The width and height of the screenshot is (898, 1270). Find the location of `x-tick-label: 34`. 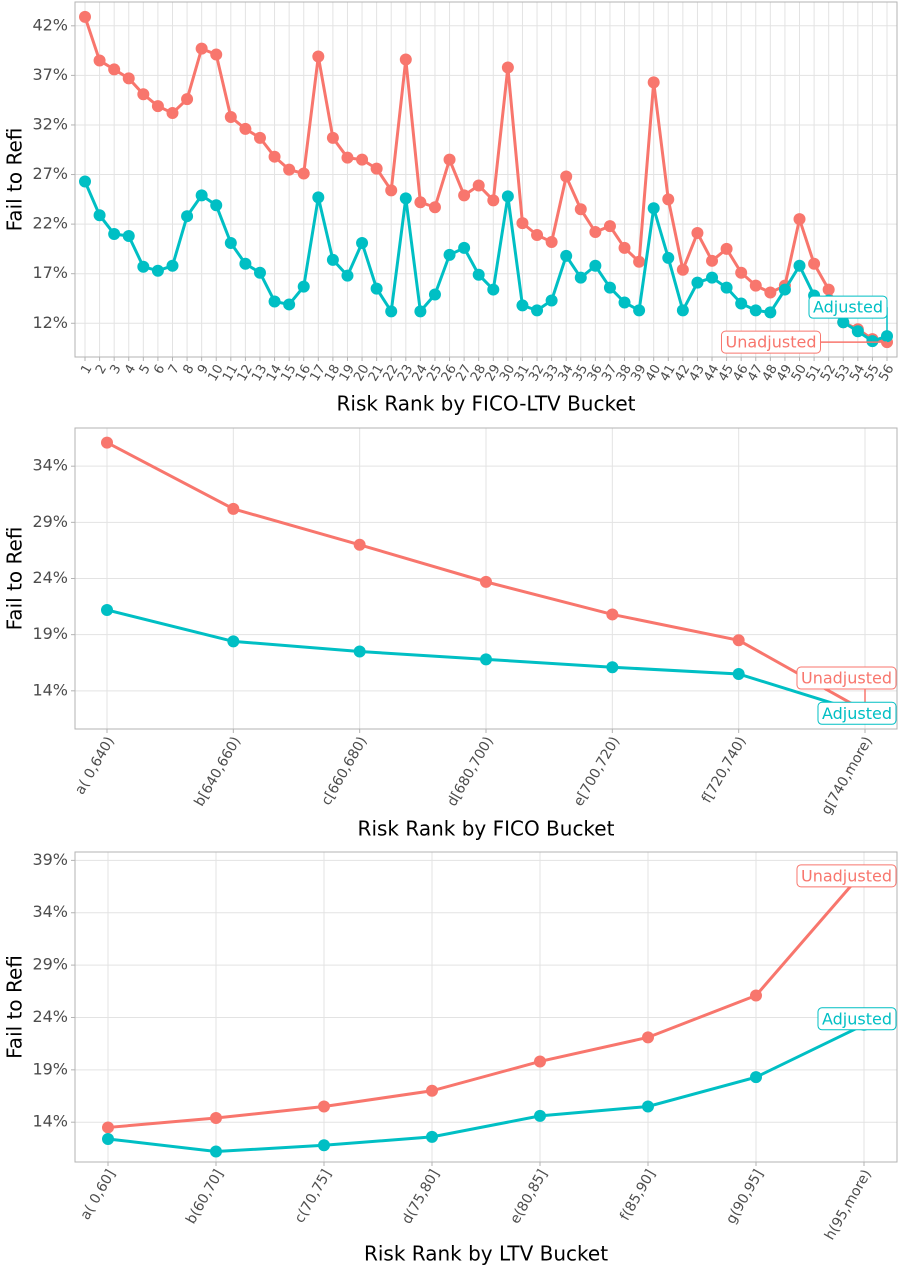

x-tick-label: 34 is located at coordinates (565, 373).